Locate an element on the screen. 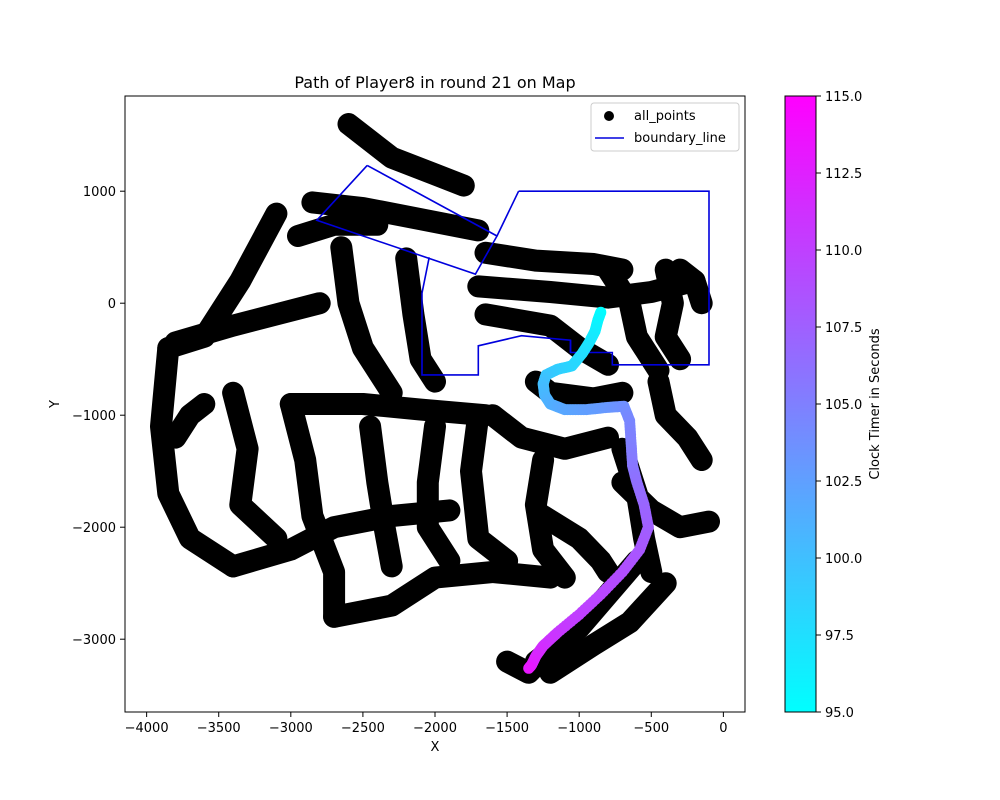 The image size is (1000, 800). x-tick-label: −2500 is located at coordinates (363, 728).